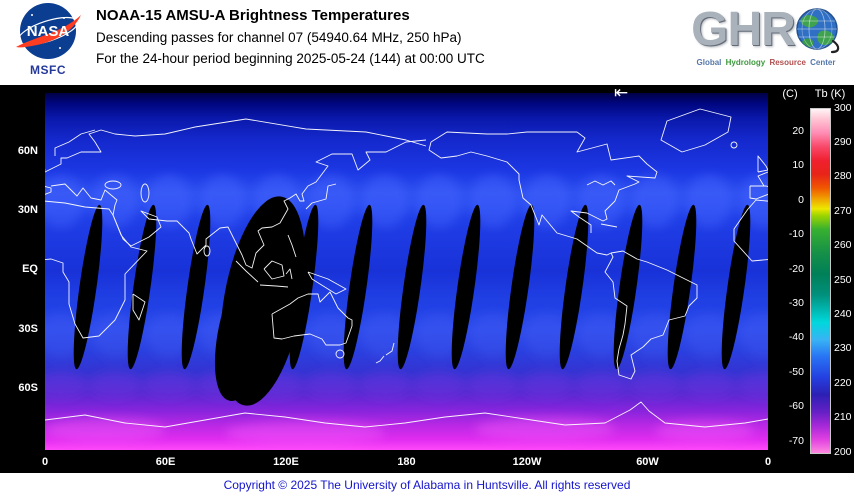 Image resolution: width=854 pixels, height=502 pixels. I want to click on kelvin-label-230: 230, so click(843, 348).